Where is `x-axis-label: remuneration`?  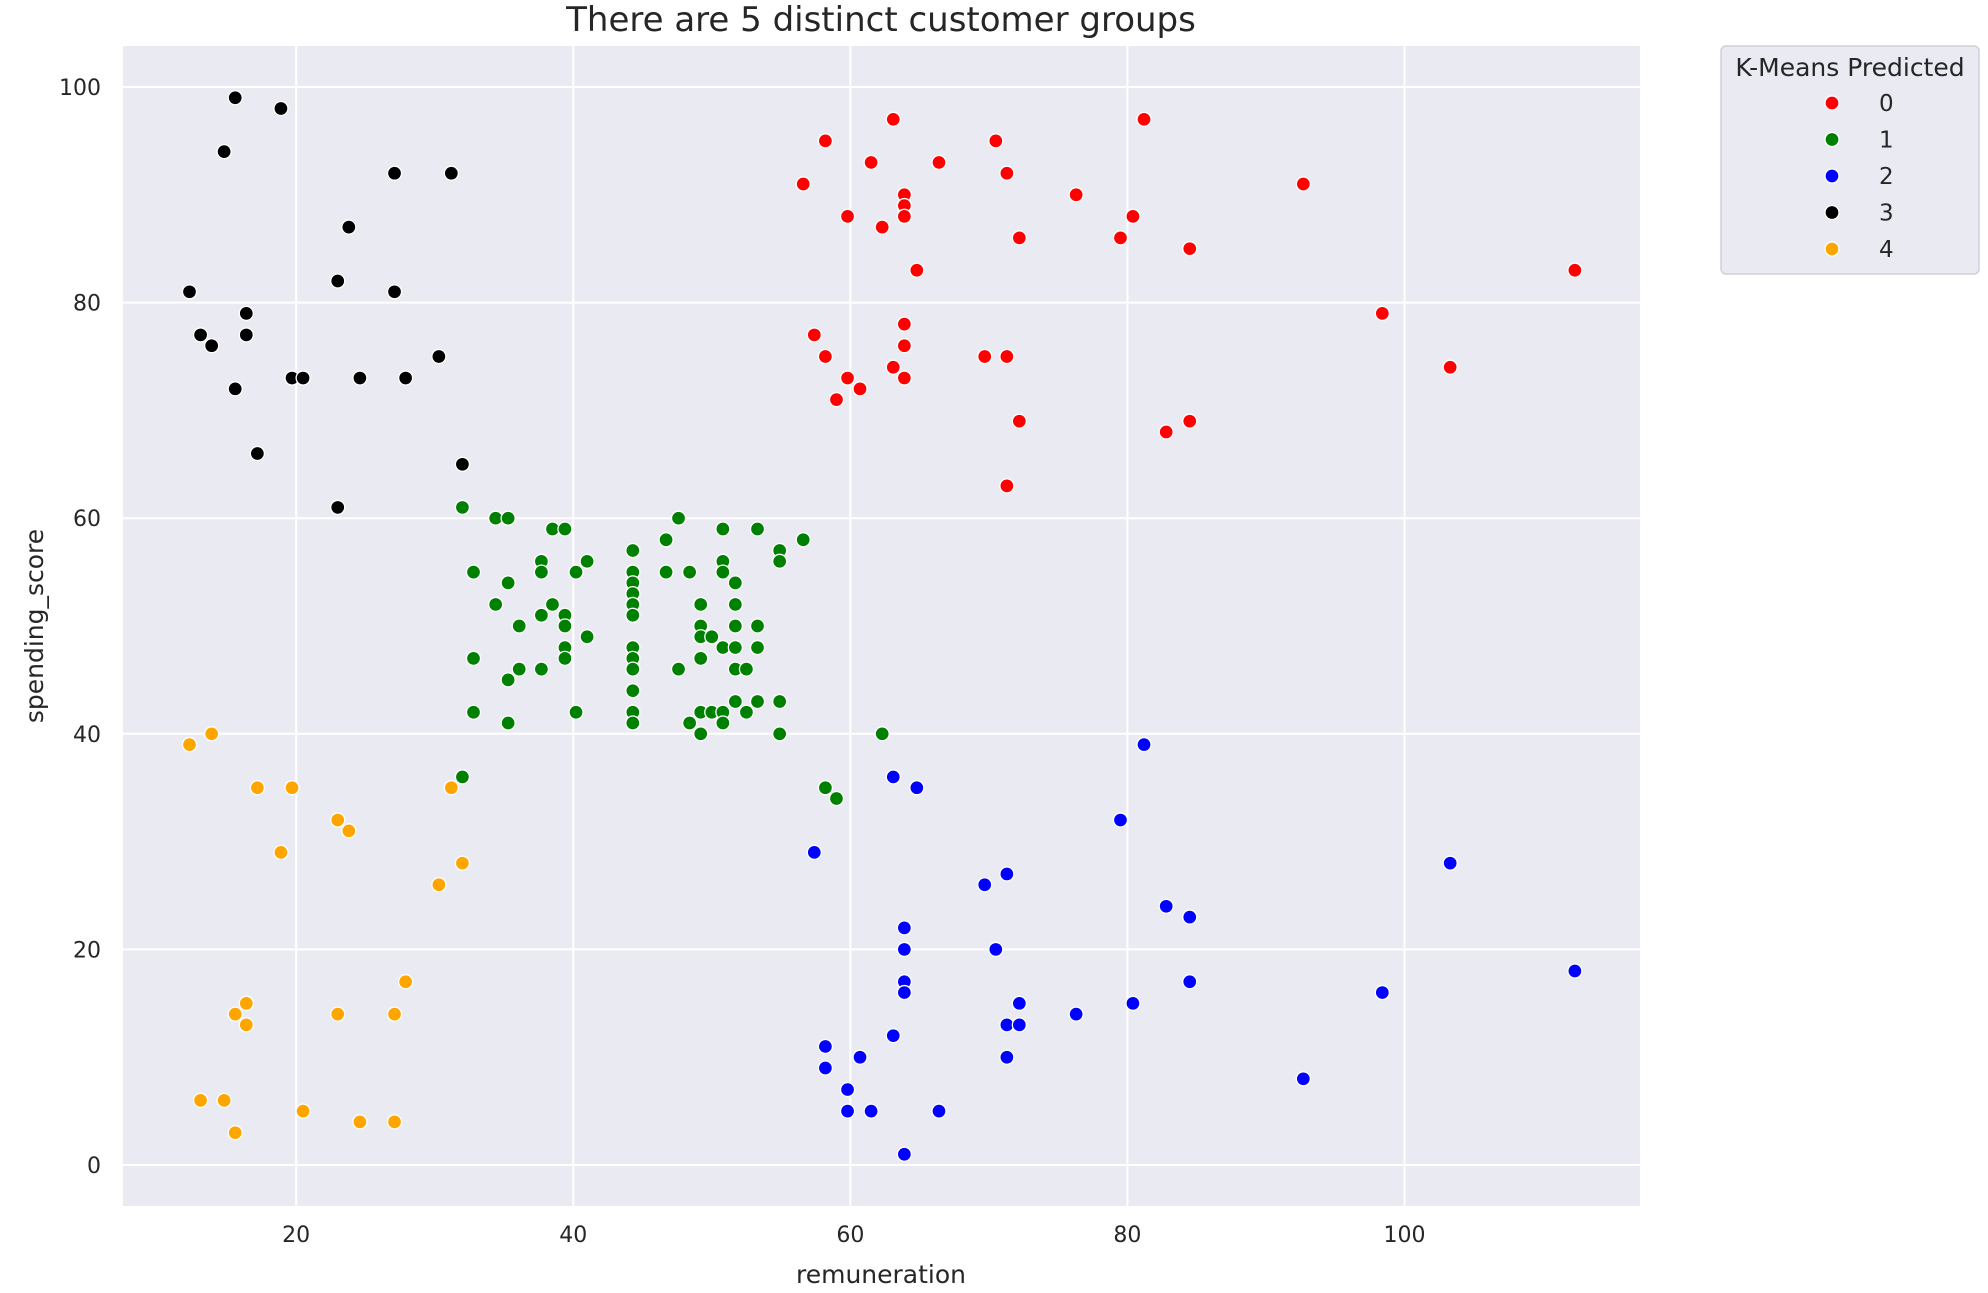
x-axis-label: remuneration is located at coordinates (881, 1274).